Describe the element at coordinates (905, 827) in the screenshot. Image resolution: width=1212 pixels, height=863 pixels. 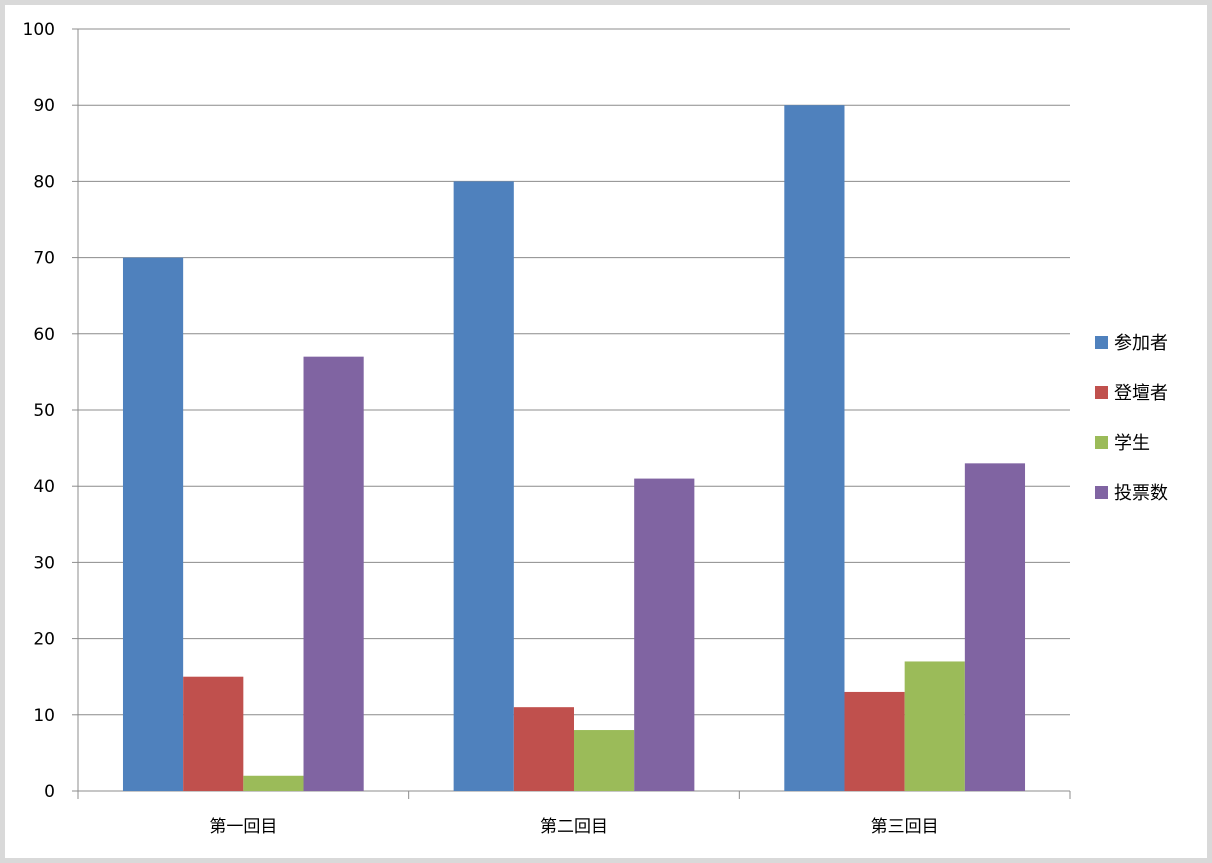
I see `x-tick-label: 第三回目` at that location.